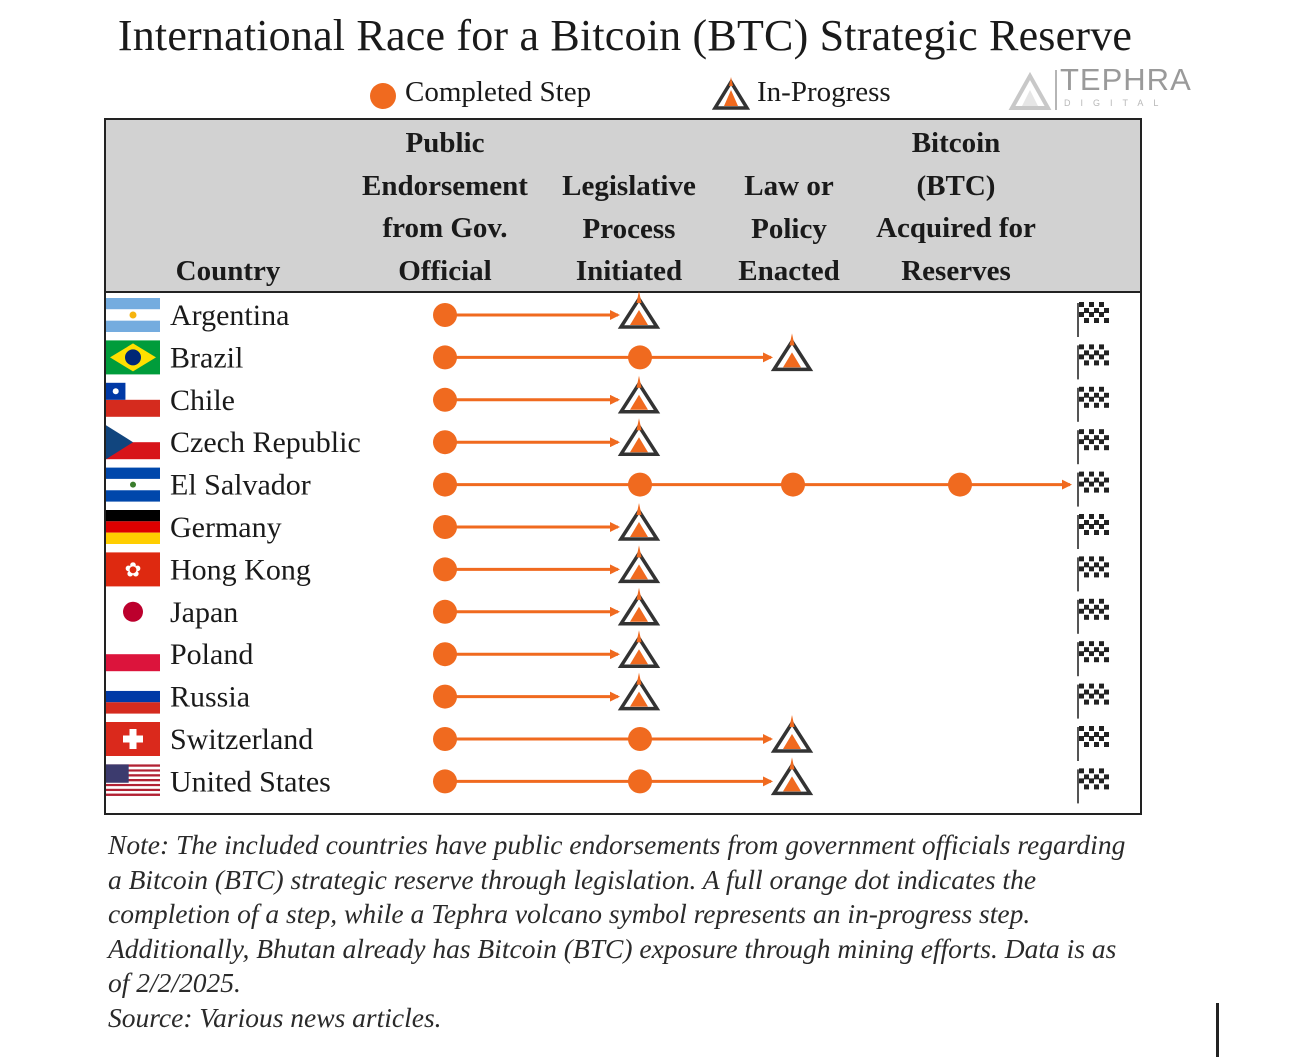  I want to click on header-line: Law or, so click(789, 186).